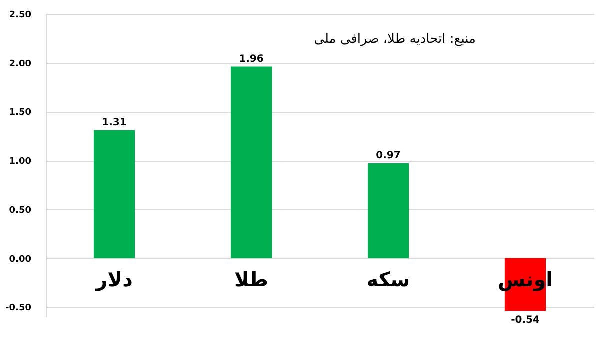  What do you see at coordinates (114, 122) in the screenshot?
I see `data-label: 1.31` at bounding box center [114, 122].